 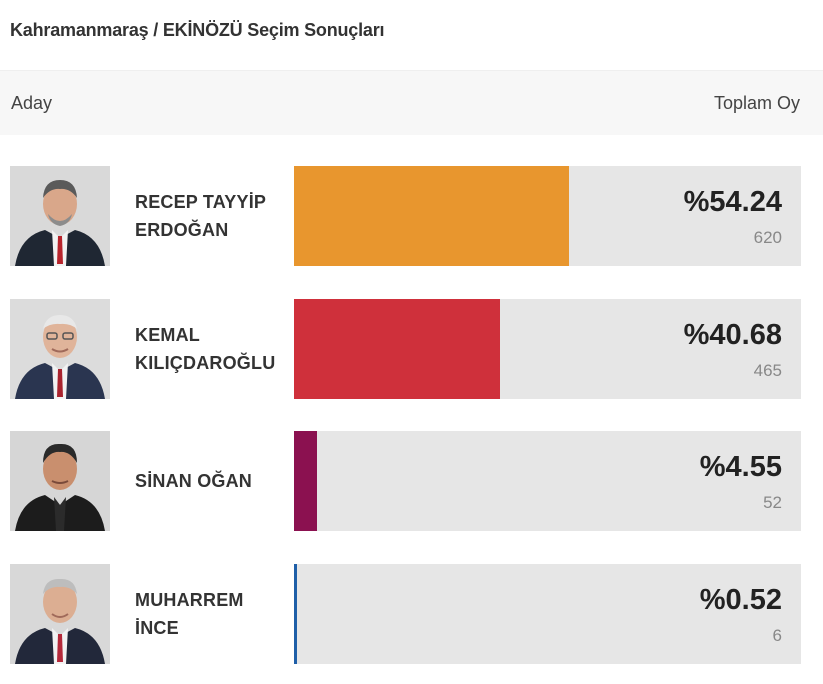 I want to click on vote-bar-track: %54.24 620, so click(x=547, y=216).